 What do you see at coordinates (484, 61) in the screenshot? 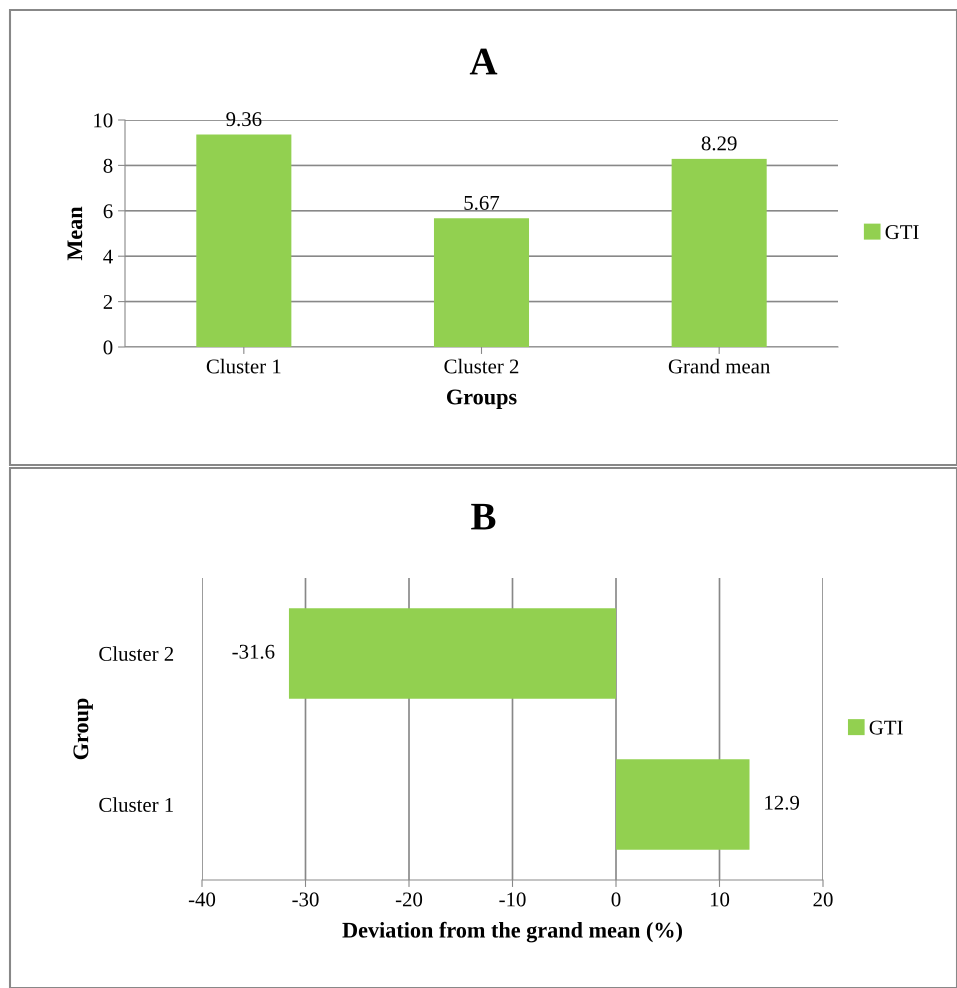
I see `chart-title: A` at bounding box center [484, 61].